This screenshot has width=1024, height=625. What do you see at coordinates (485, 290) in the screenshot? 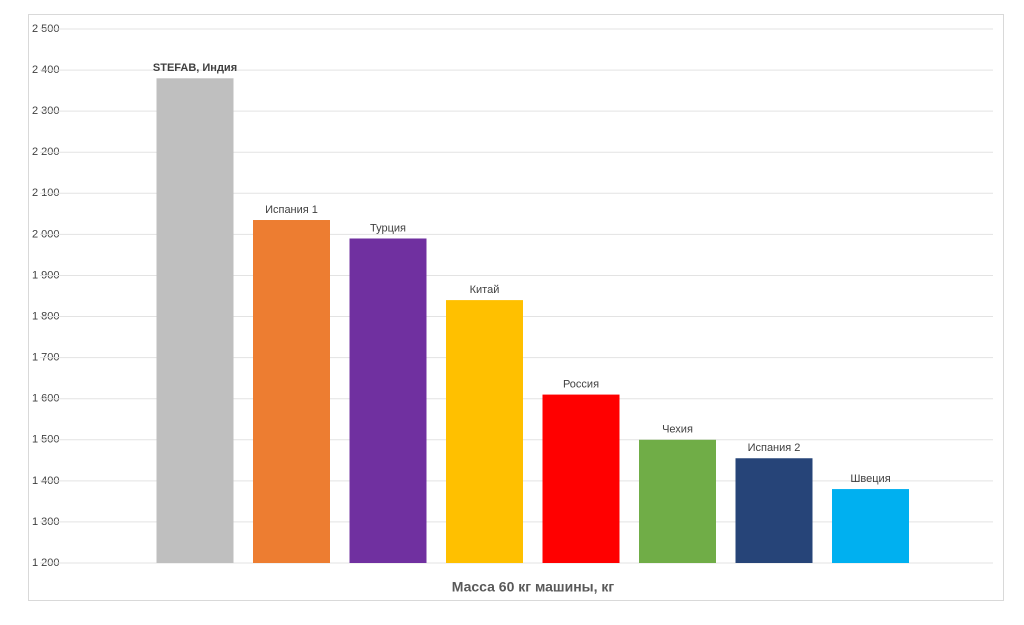
I see `bar-label: Китай` at bounding box center [485, 290].